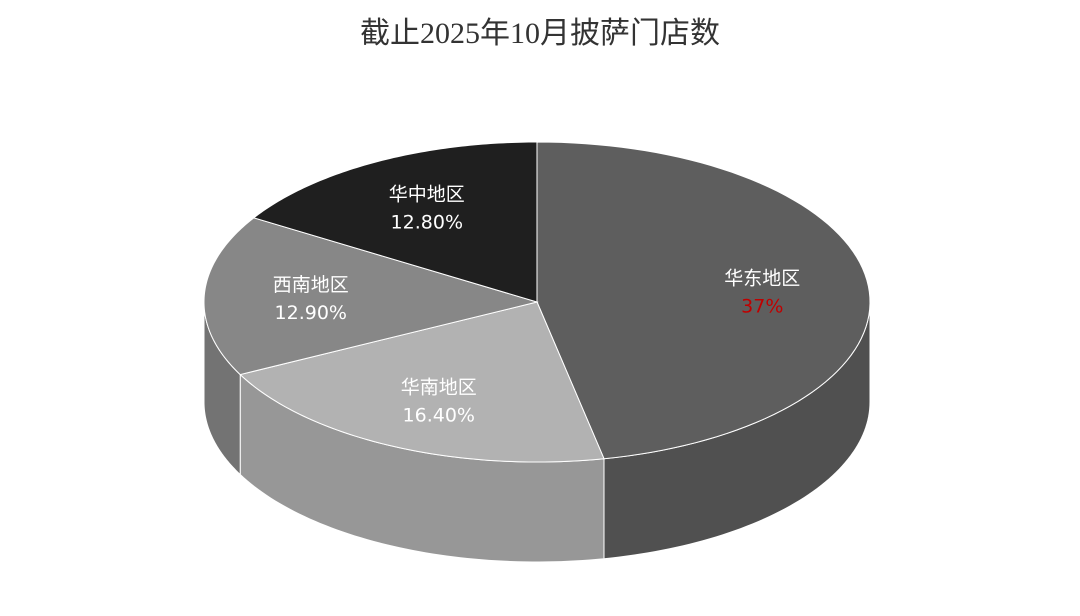 The height and width of the screenshot is (616, 1080). Describe the element at coordinates (762, 278) in the screenshot. I see `slice-name: 华东地区` at that location.